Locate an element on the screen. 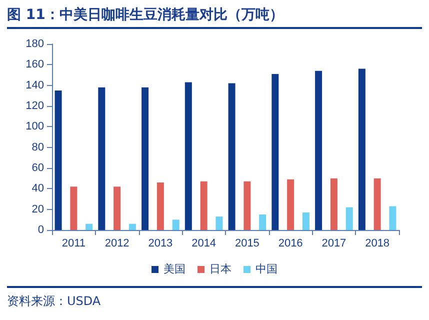 The height and width of the screenshot is (320, 429). y-tick-label: 80 is located at coordinates (38, 147).